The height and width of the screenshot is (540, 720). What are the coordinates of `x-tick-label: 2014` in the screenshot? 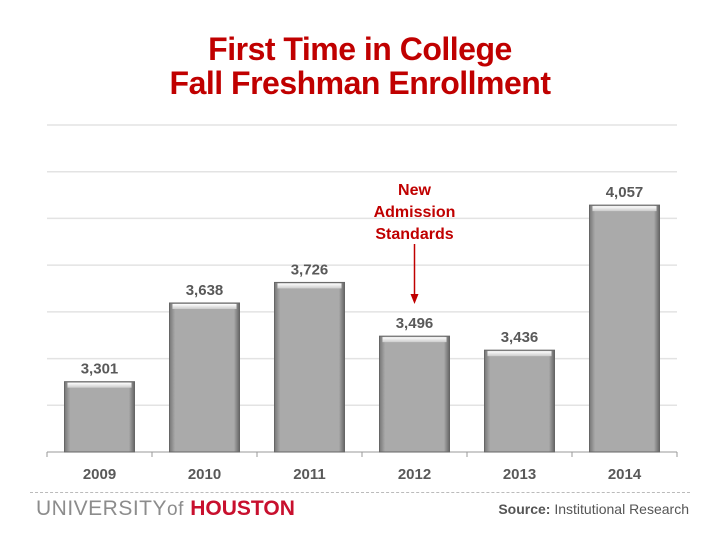 It's located at (625, 474).